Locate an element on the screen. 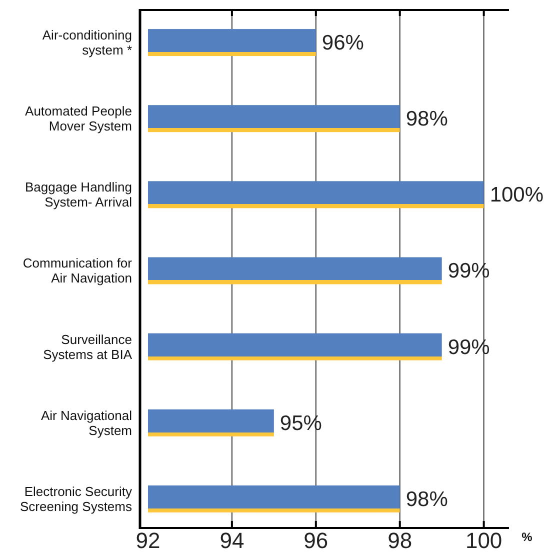 This screenshot has height=552, width=544. x-tick-label: 94 is located at coordinates (232, 540).